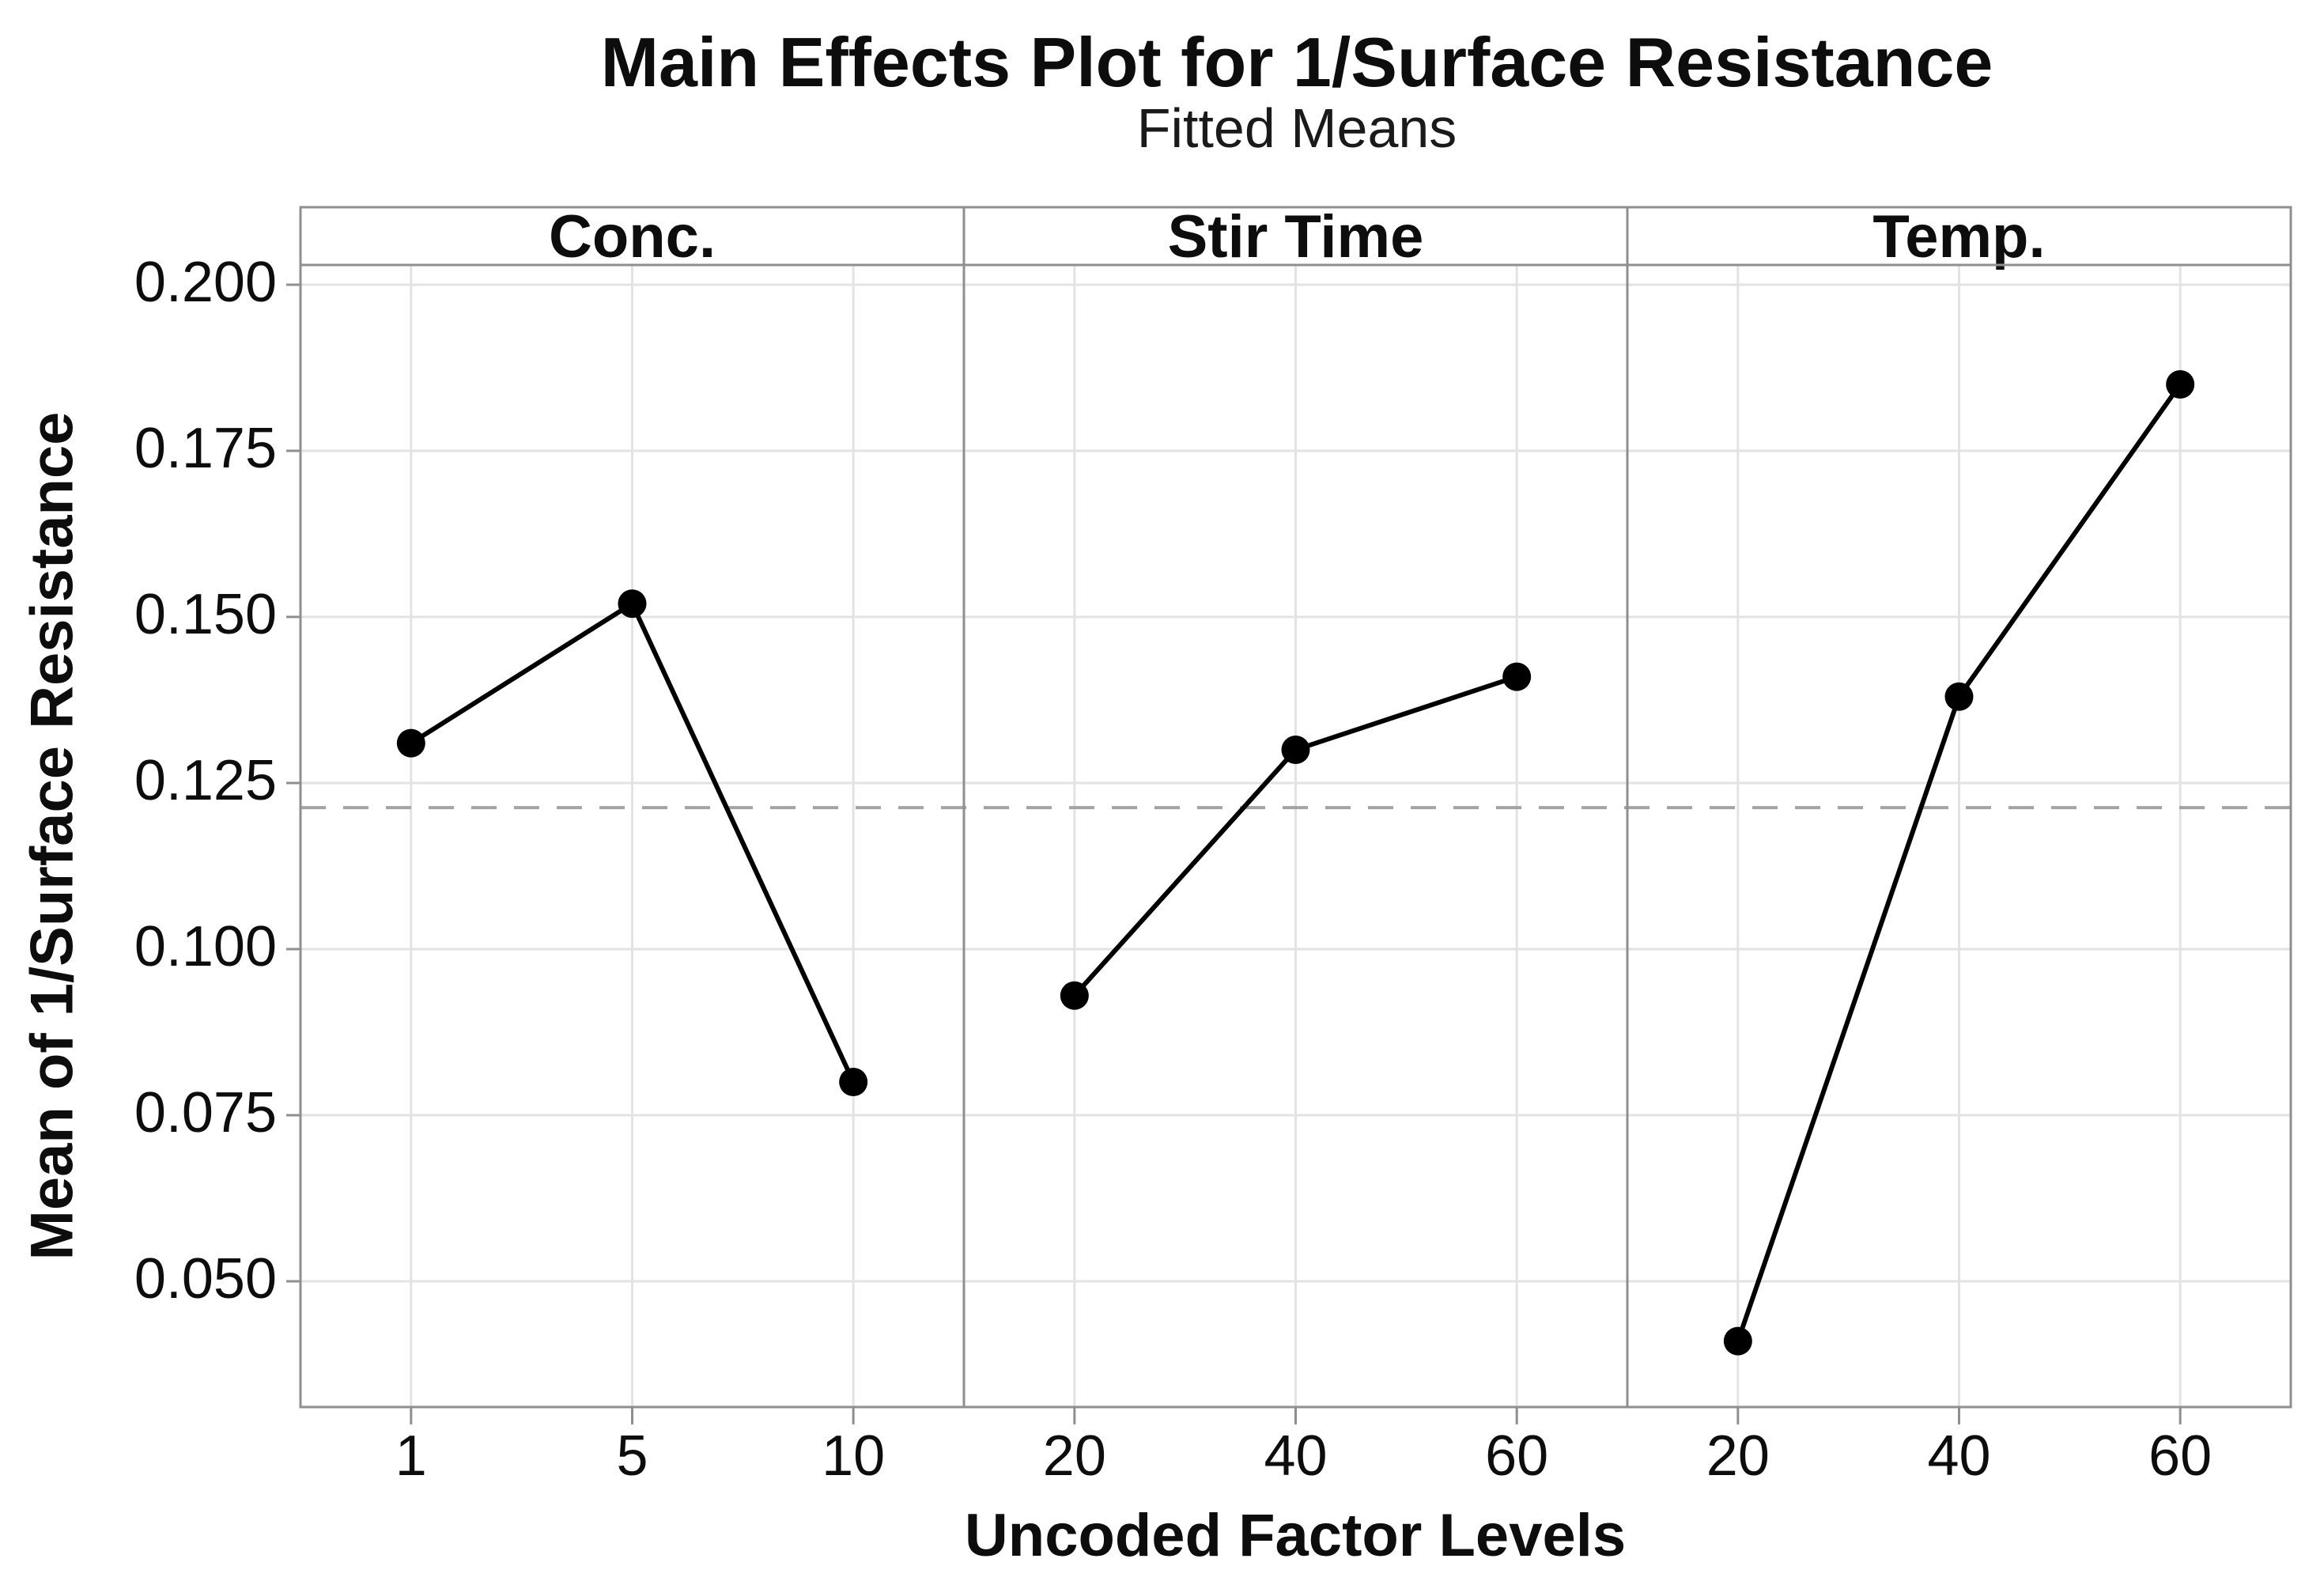  I want to click on chart-subtitle: Fitted Means, so click(1296, 128).